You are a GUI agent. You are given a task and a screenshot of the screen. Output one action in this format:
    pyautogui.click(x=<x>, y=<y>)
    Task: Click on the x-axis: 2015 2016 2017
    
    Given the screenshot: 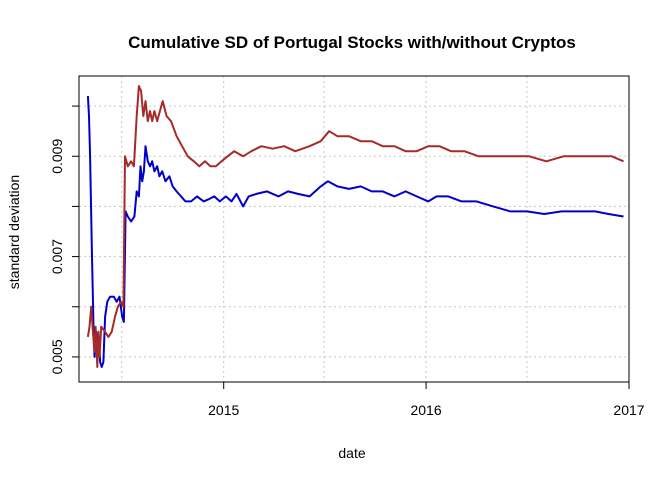 What is the action you would take?
    pyautogui.click(x=426, y=400)
    